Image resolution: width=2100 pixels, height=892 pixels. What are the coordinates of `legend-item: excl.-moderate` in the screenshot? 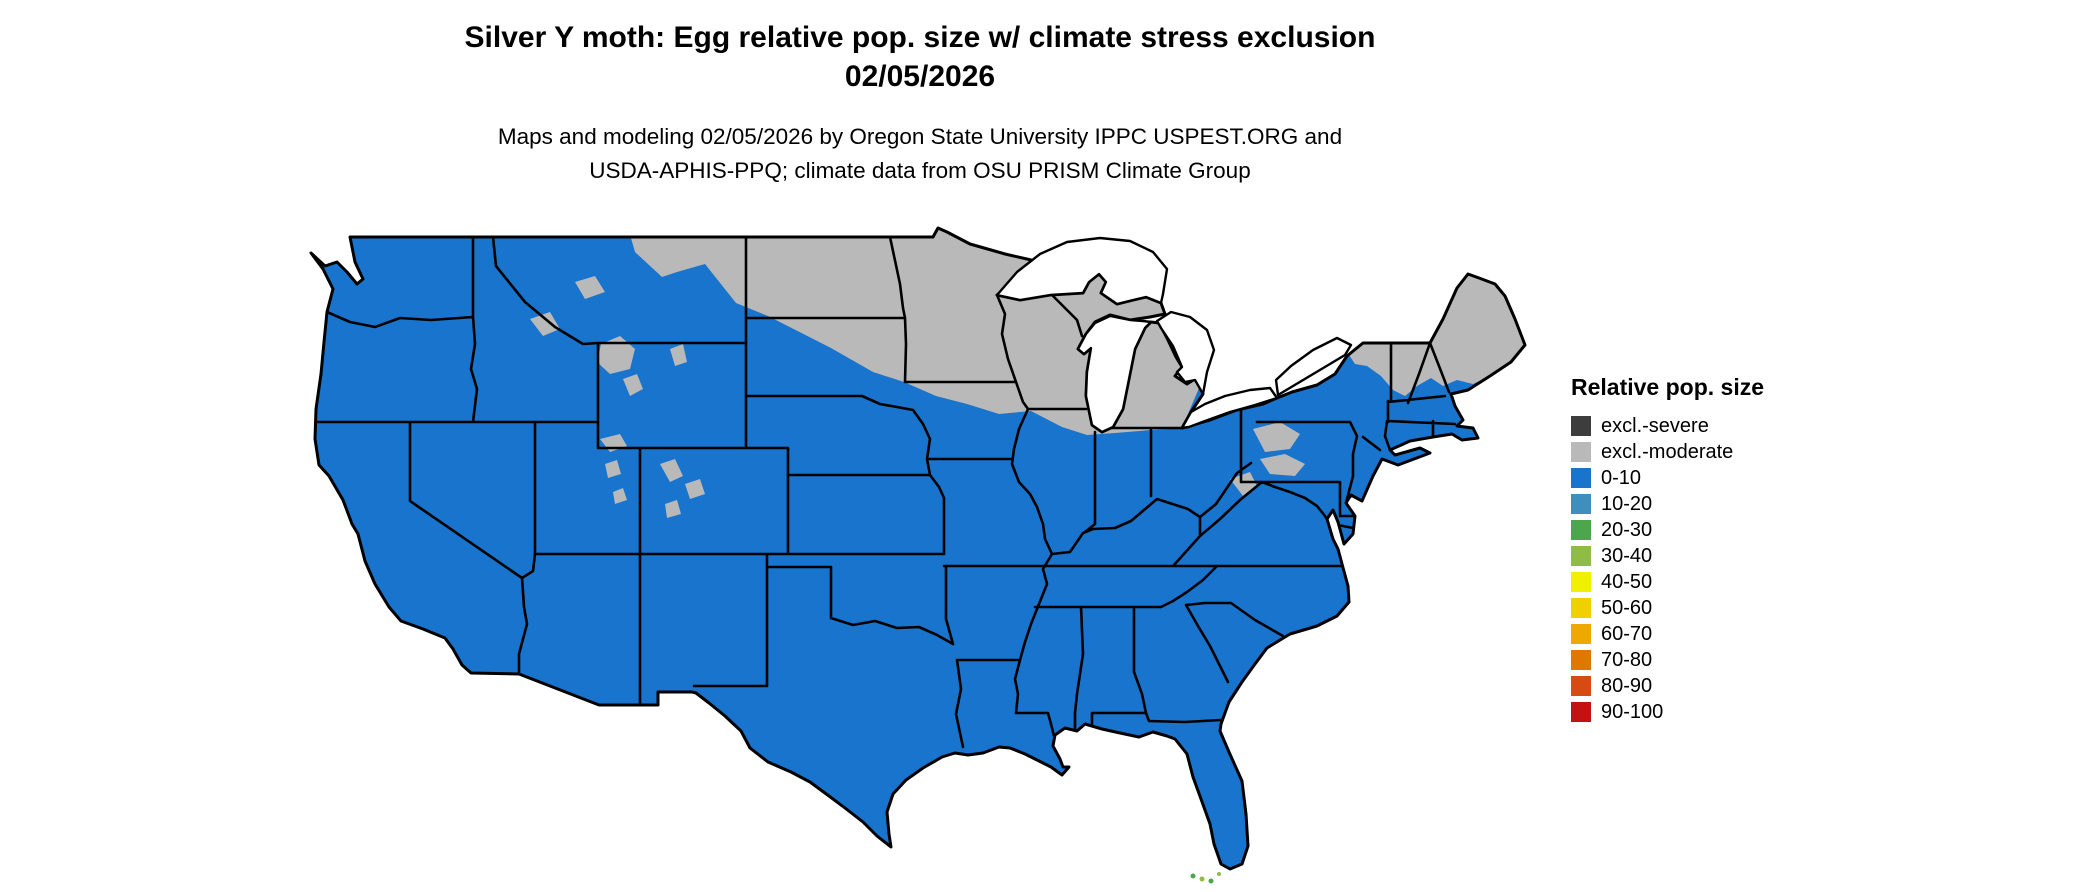 It's located at (1667, 452).